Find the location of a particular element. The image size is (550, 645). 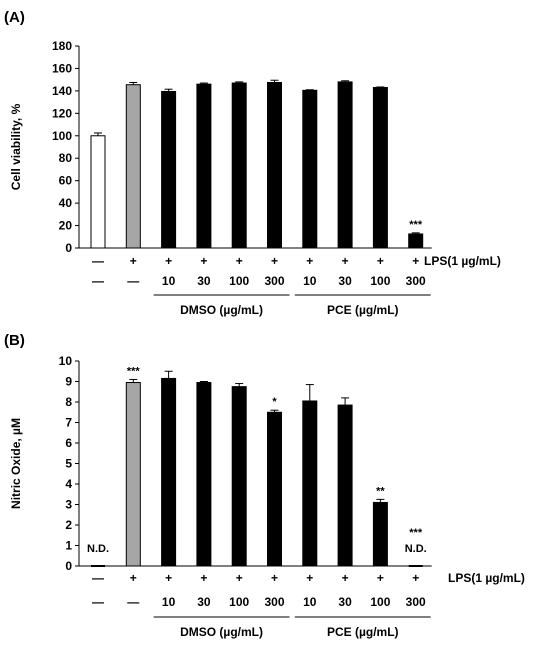

significance-label: * is located at coordinates (274, 402).